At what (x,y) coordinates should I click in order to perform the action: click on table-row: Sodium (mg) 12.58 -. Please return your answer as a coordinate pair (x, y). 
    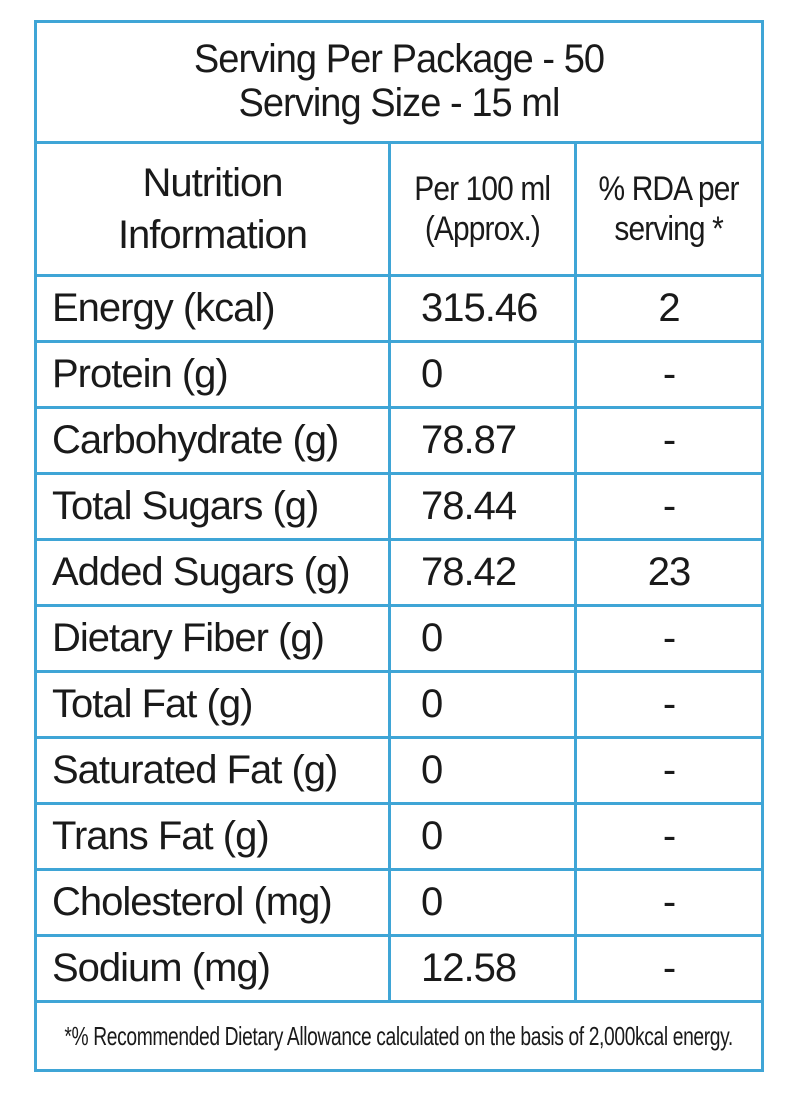
    Looking at the image, I should click on (399, 970).